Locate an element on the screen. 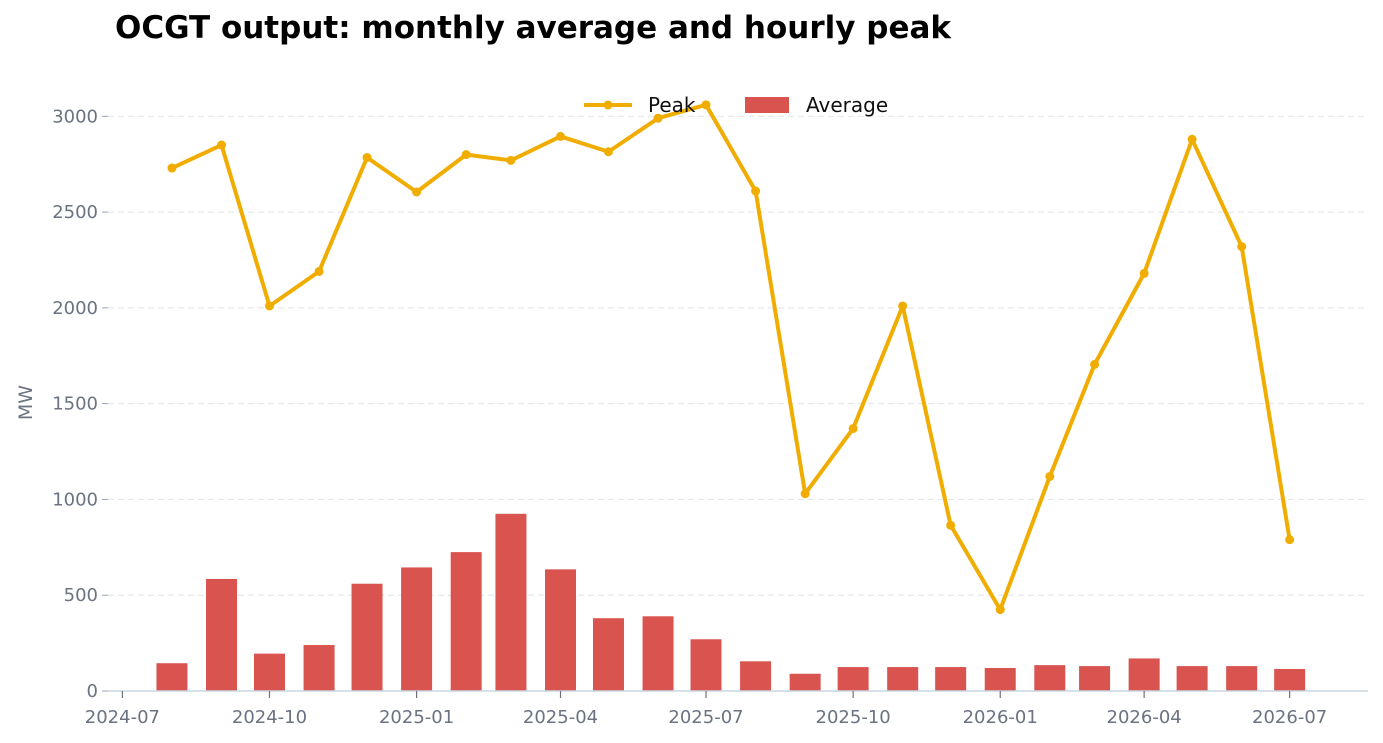 The height and width of the screenshot is (743, 1383). y-tick-label: 2000 is located at coordinates (75, 308).